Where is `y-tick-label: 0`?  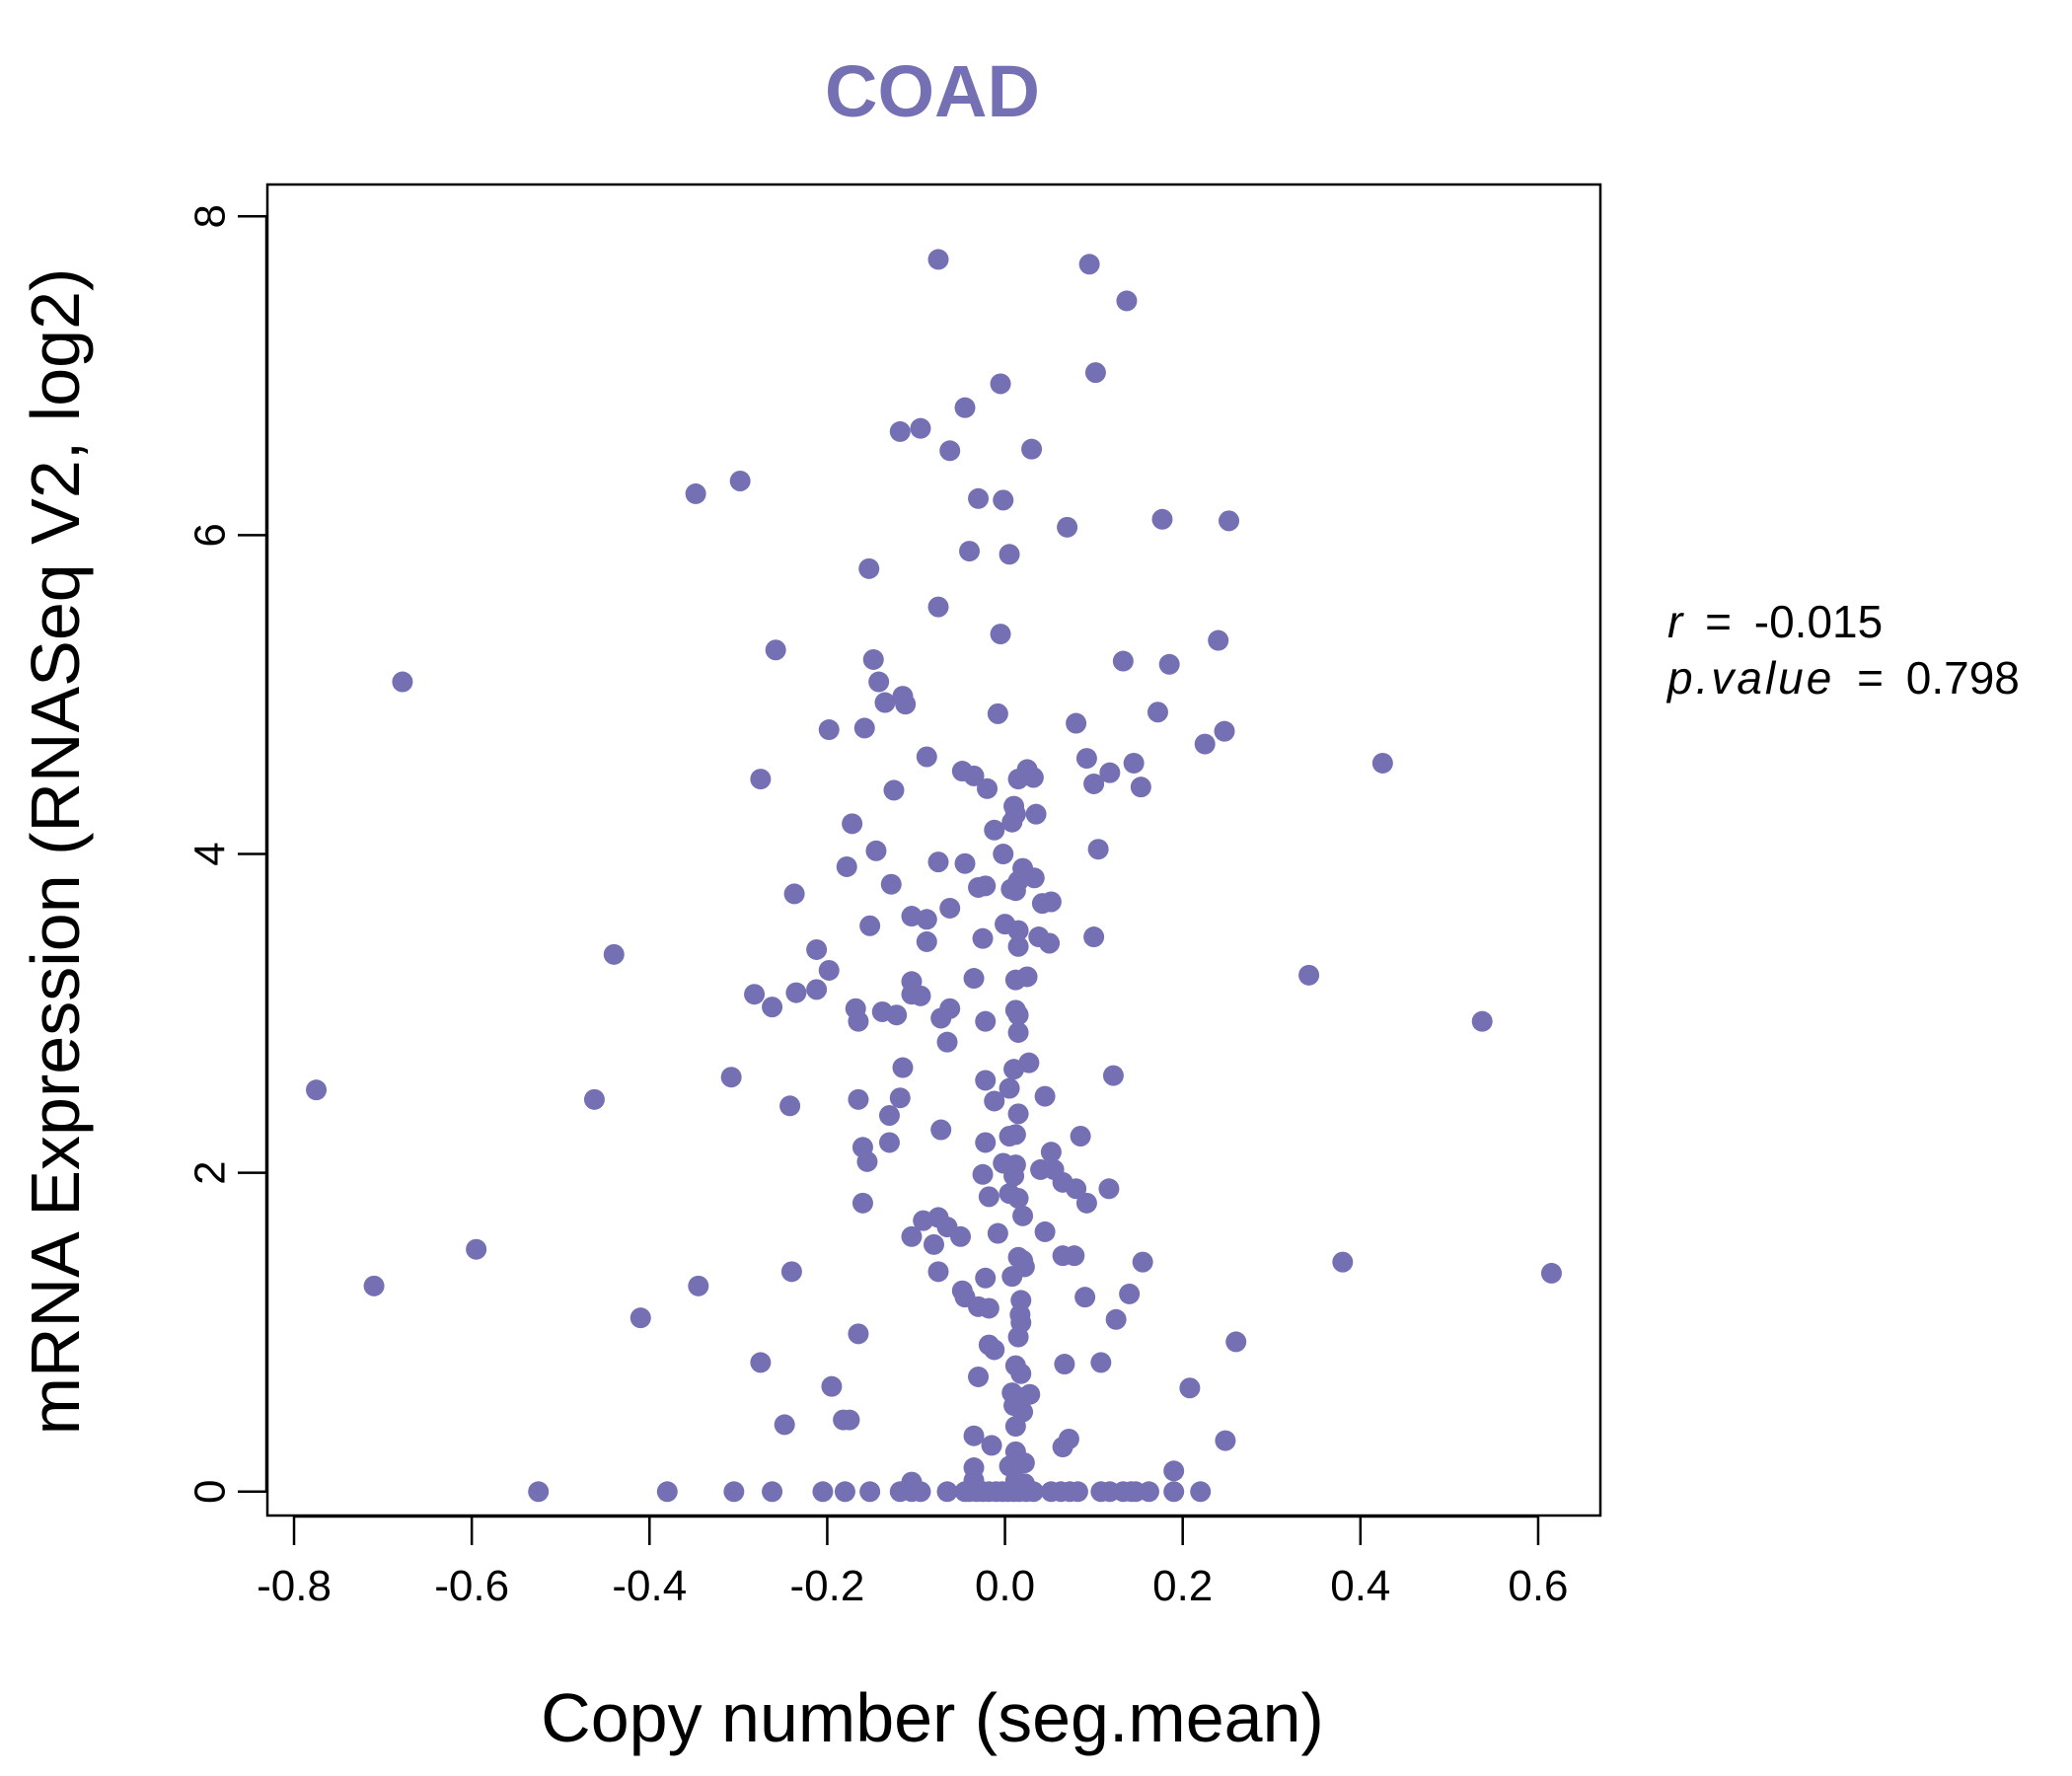 y-tick-label: 0 is located at coordinates (211, 1492).